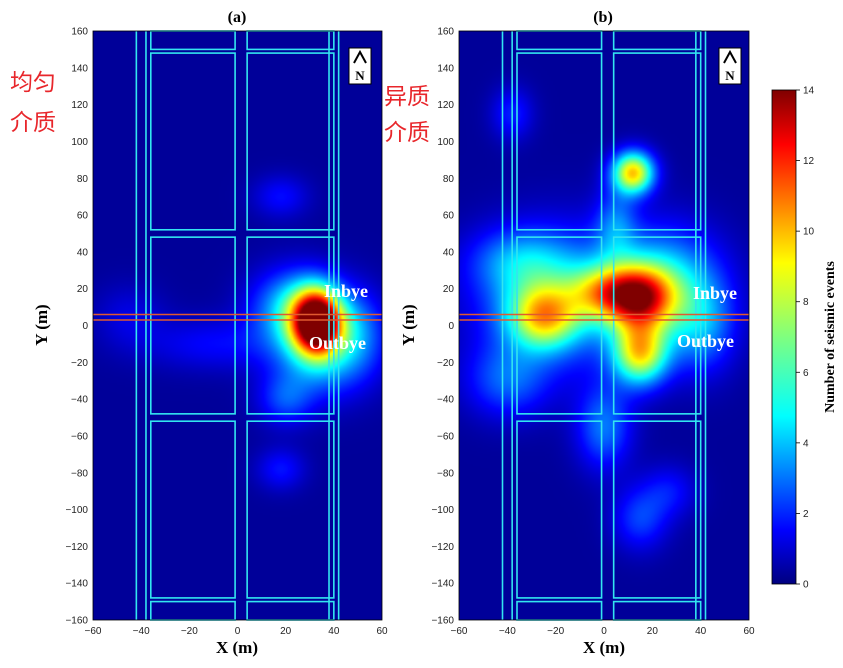  What do you see at coordinates (445, 436) in the screenshot?
I see `panel-b-y-tick-label: −60` at bounding box center [445, 436].